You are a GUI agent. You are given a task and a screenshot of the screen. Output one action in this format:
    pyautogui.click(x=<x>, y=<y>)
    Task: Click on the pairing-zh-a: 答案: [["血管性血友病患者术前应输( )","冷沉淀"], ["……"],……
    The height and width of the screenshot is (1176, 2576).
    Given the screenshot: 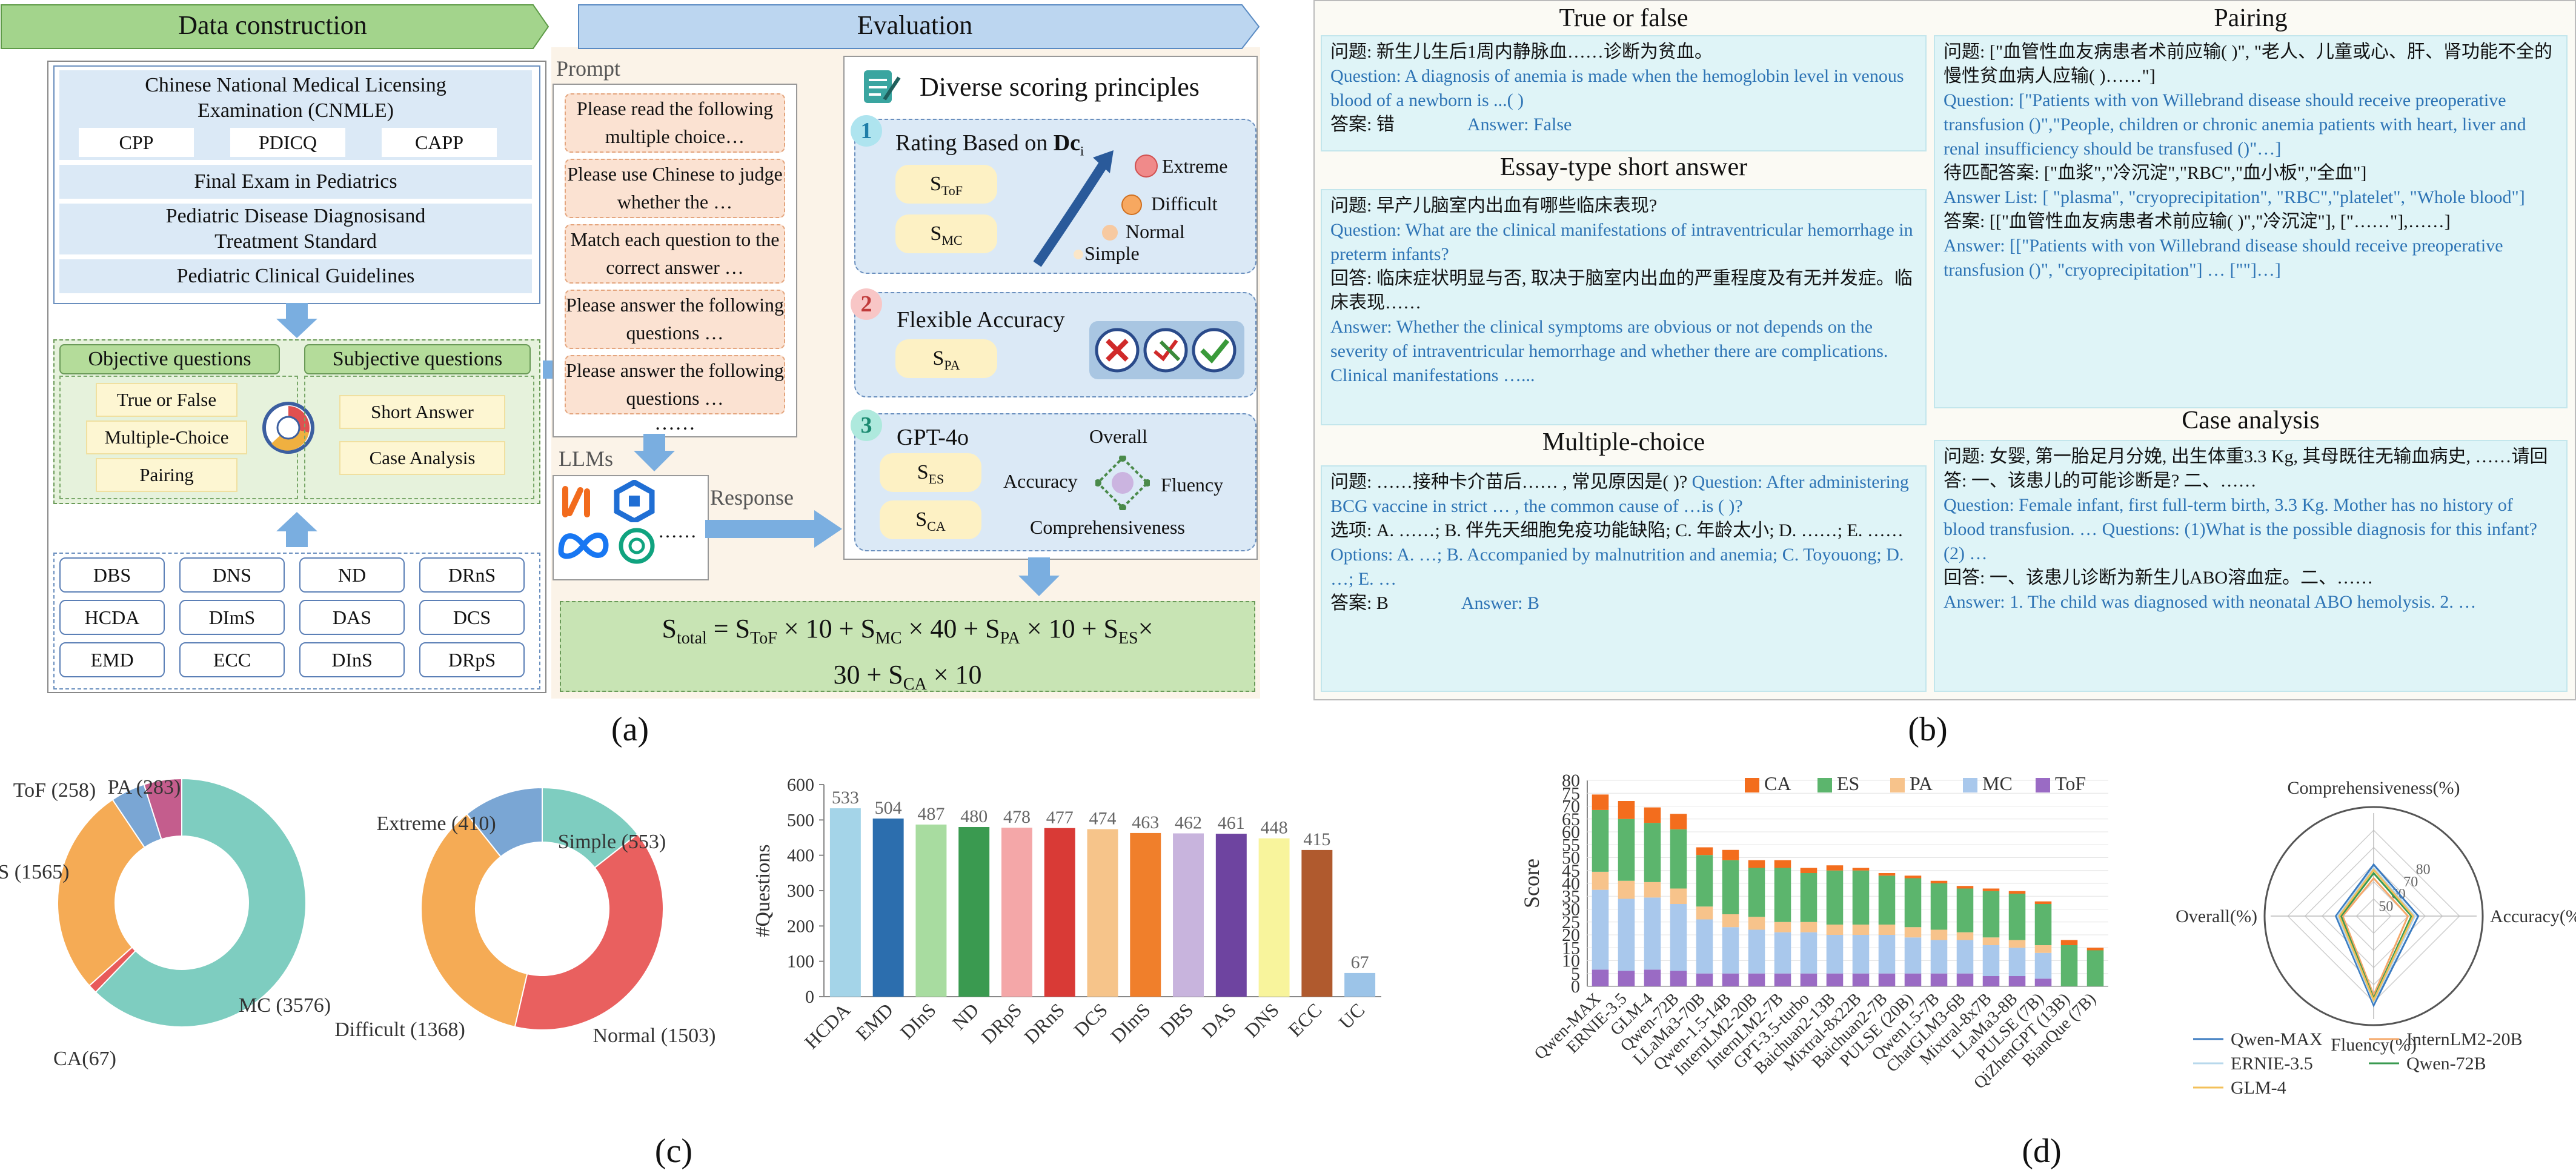 What is the action you would take?
    pyautogui.click(x=2197, y=221)
    